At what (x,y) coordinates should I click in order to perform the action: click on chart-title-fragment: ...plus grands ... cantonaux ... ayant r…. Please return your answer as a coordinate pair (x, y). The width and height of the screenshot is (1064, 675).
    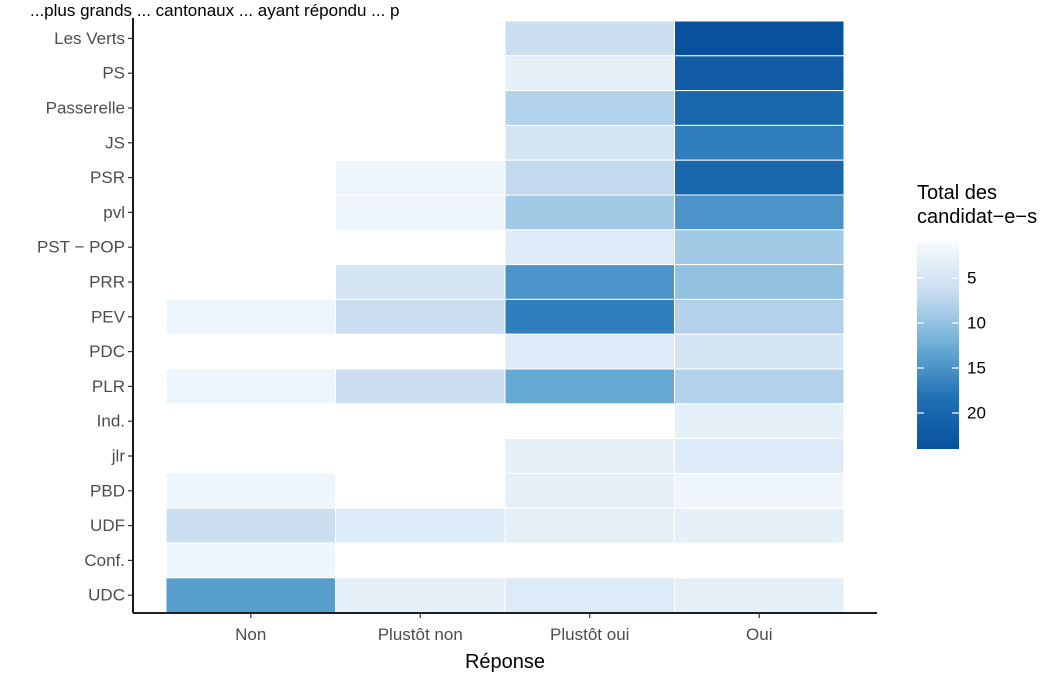
    Looking at the image, I should click on (215, 10).